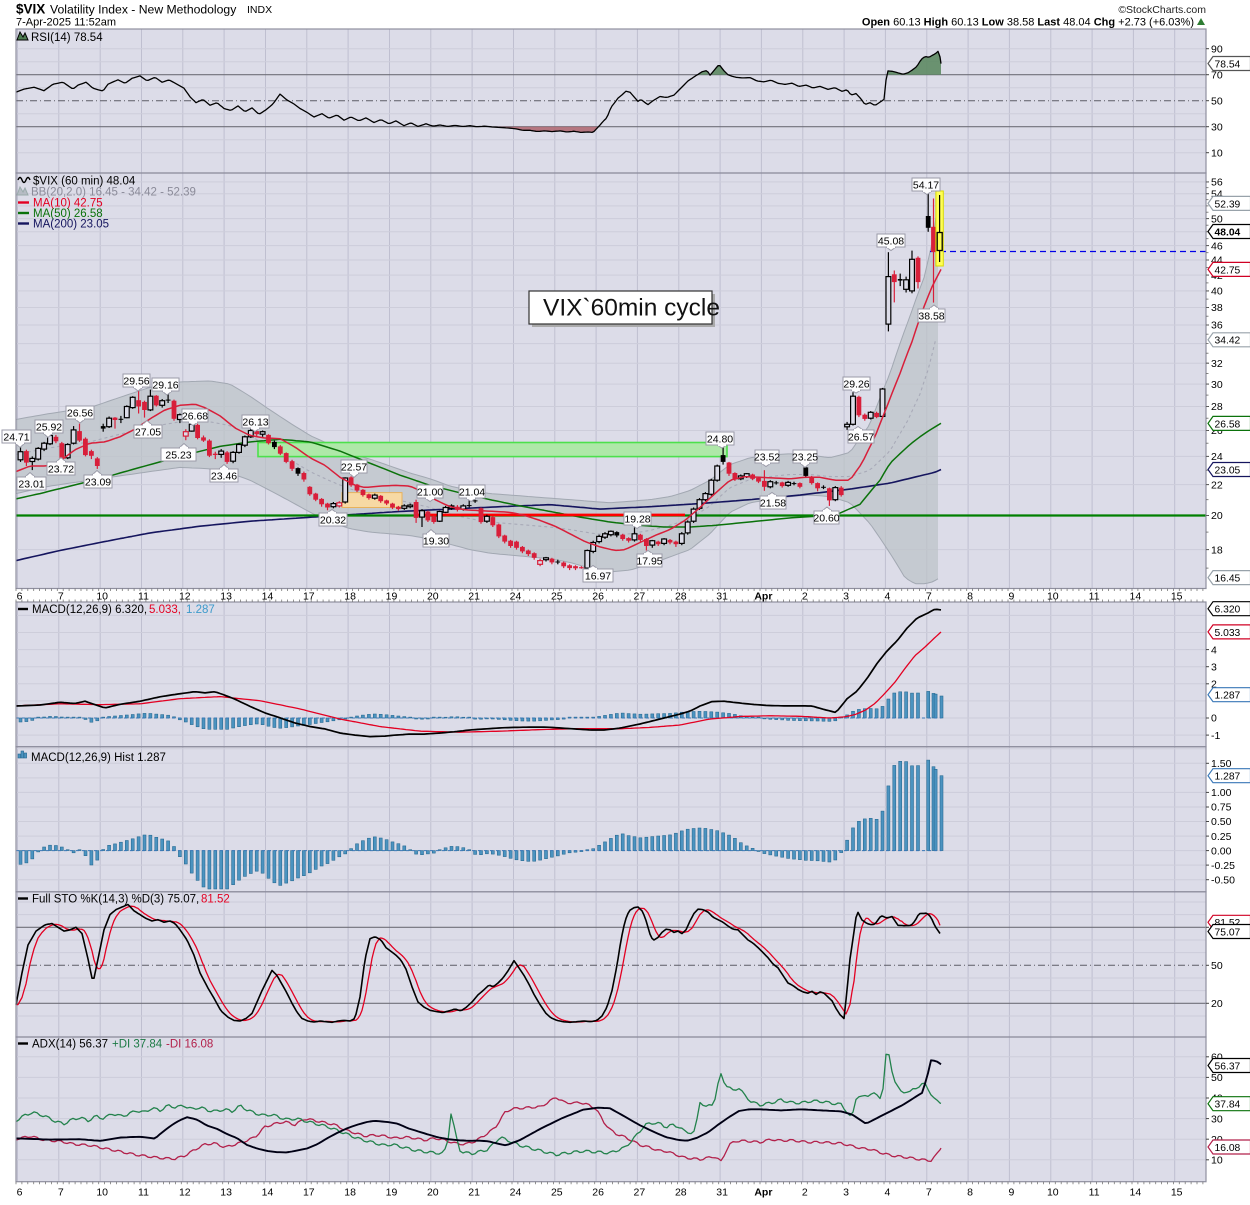 The image size is (1250, 1205). Describe the element at coordinates (430, 492) in the screenshot. I see `svg-text: 21.00` at that location.